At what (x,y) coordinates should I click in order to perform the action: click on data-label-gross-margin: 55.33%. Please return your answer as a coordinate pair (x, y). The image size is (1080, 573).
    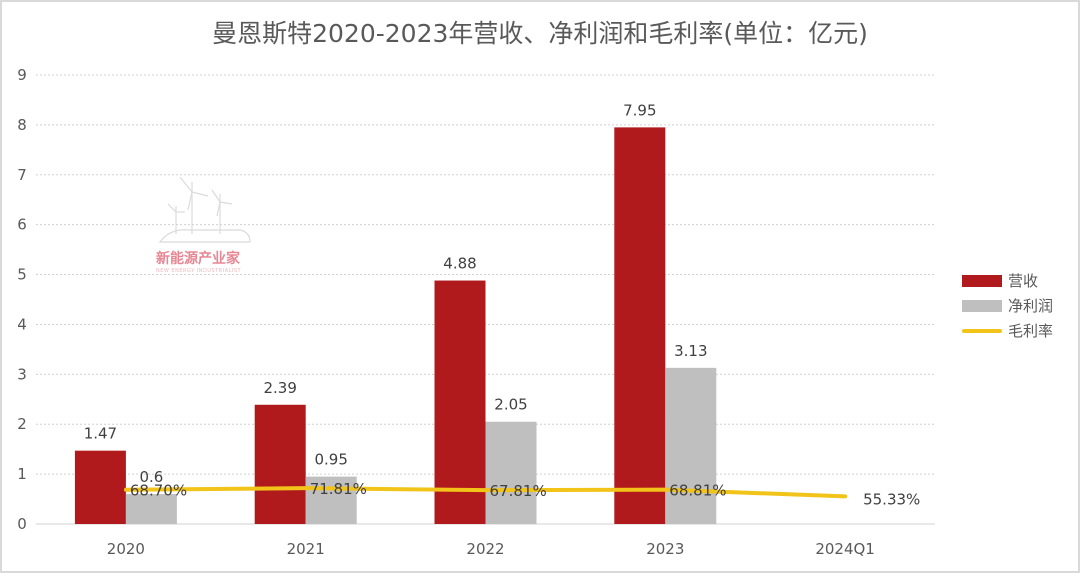
    Looking at the image, I should click on (891, 499).